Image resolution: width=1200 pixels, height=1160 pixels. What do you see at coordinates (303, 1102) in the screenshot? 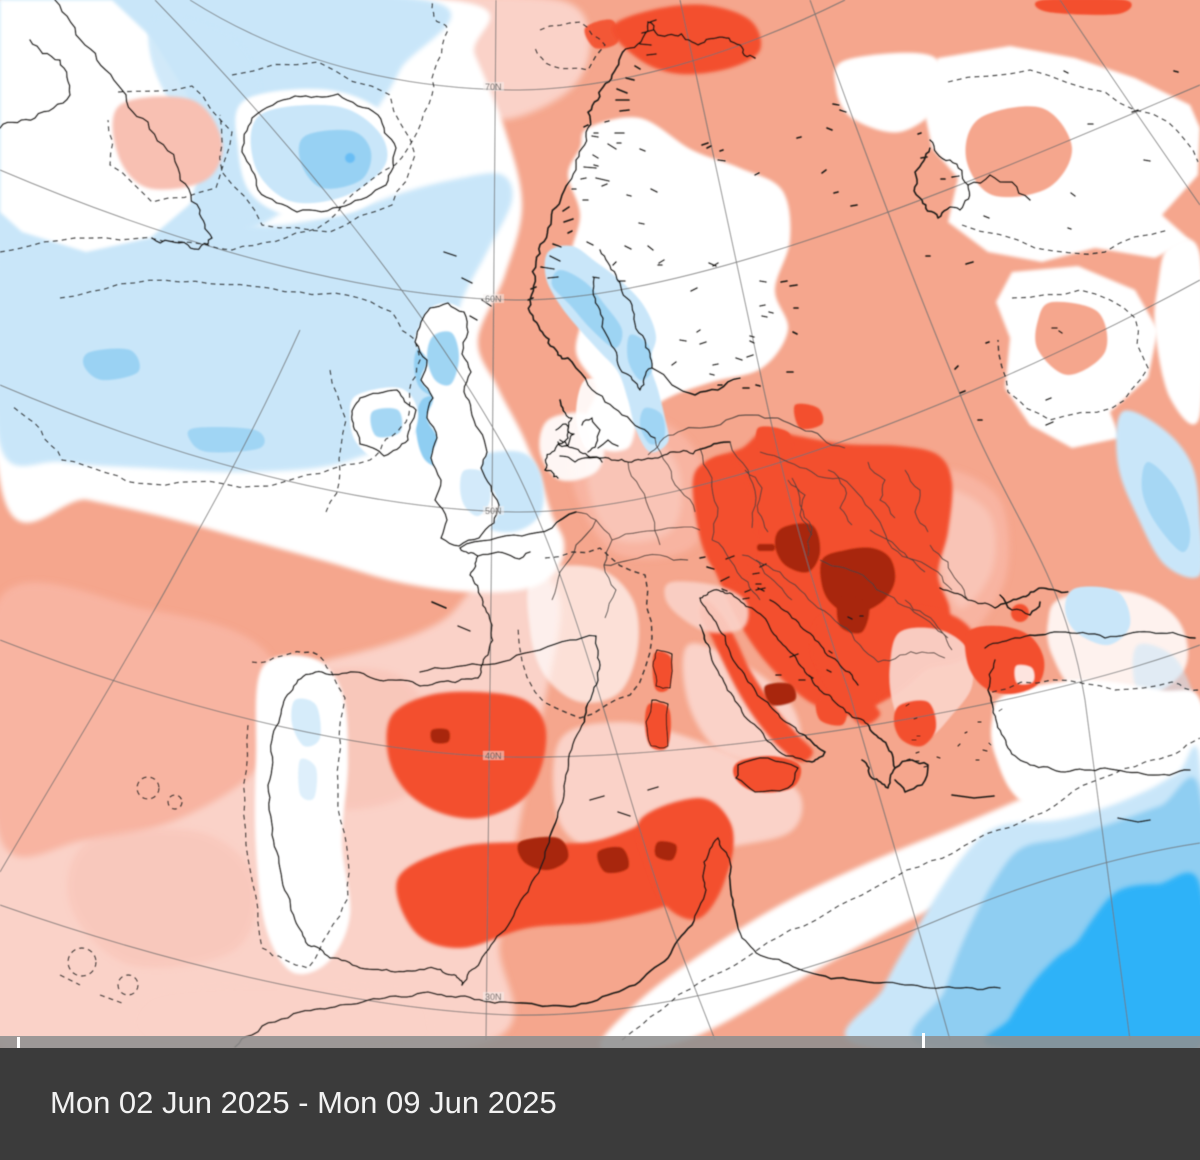
I see `svg-text:Mon 02 Jun 2025 - Mon 09 Jun 2: Mon 02 Jun 2025 - Mon 09 Jun 2025` at bounding box center [303, 1102].